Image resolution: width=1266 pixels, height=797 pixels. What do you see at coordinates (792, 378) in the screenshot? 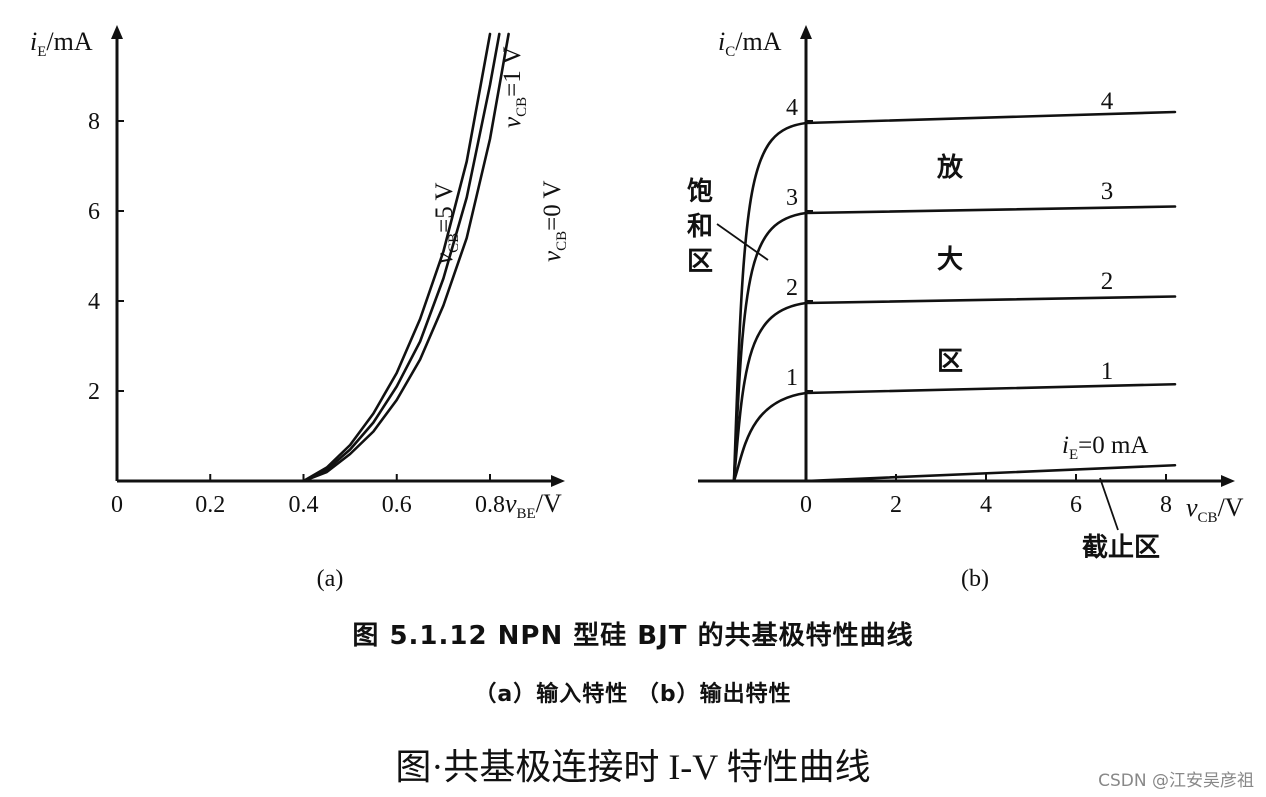
I see `panel-b-y-tick-label: 1` at bounding box center [792, 378].